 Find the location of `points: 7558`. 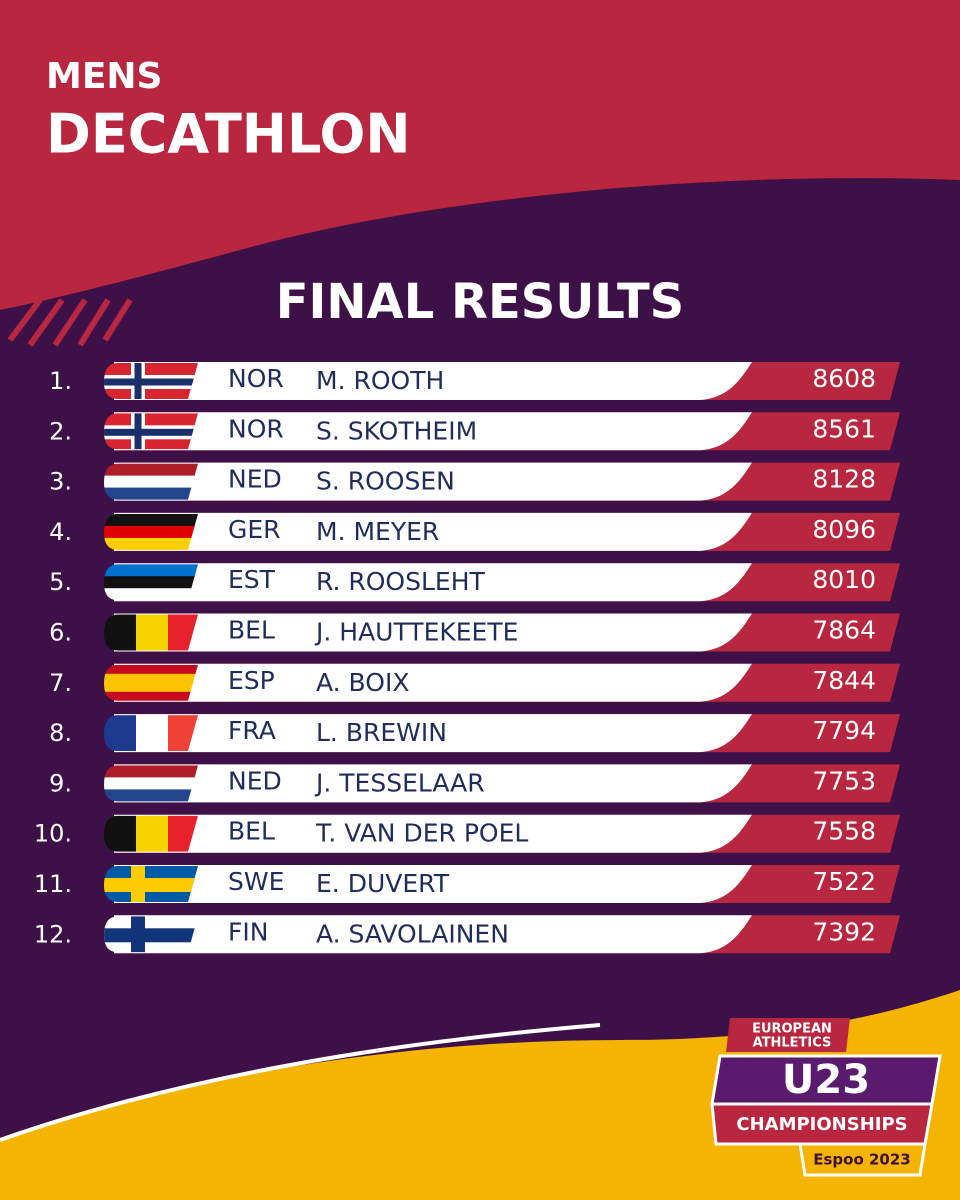

points: 7558 is located at coordinates (844, 831).